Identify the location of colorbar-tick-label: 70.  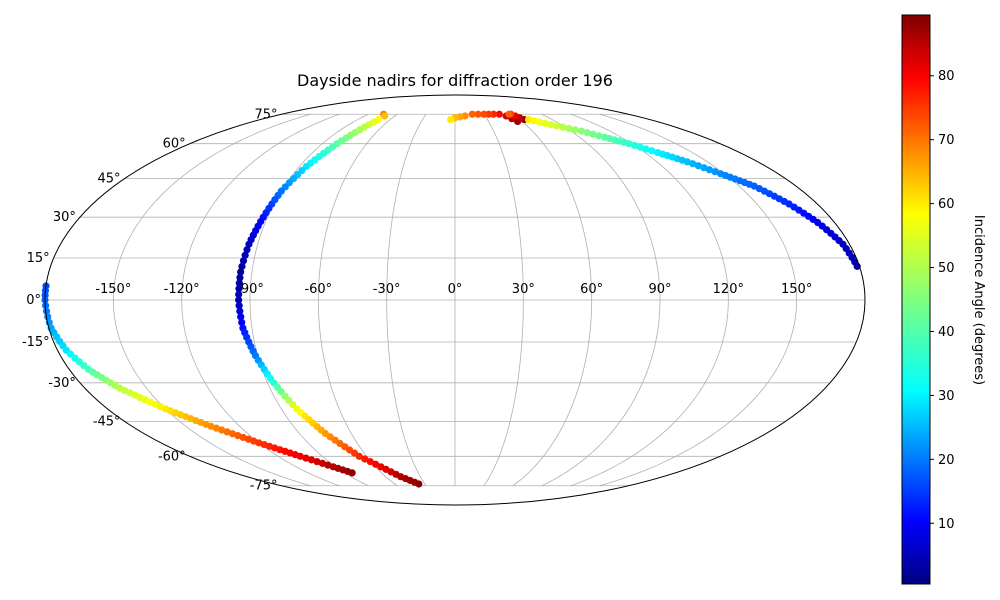
(946, 140).